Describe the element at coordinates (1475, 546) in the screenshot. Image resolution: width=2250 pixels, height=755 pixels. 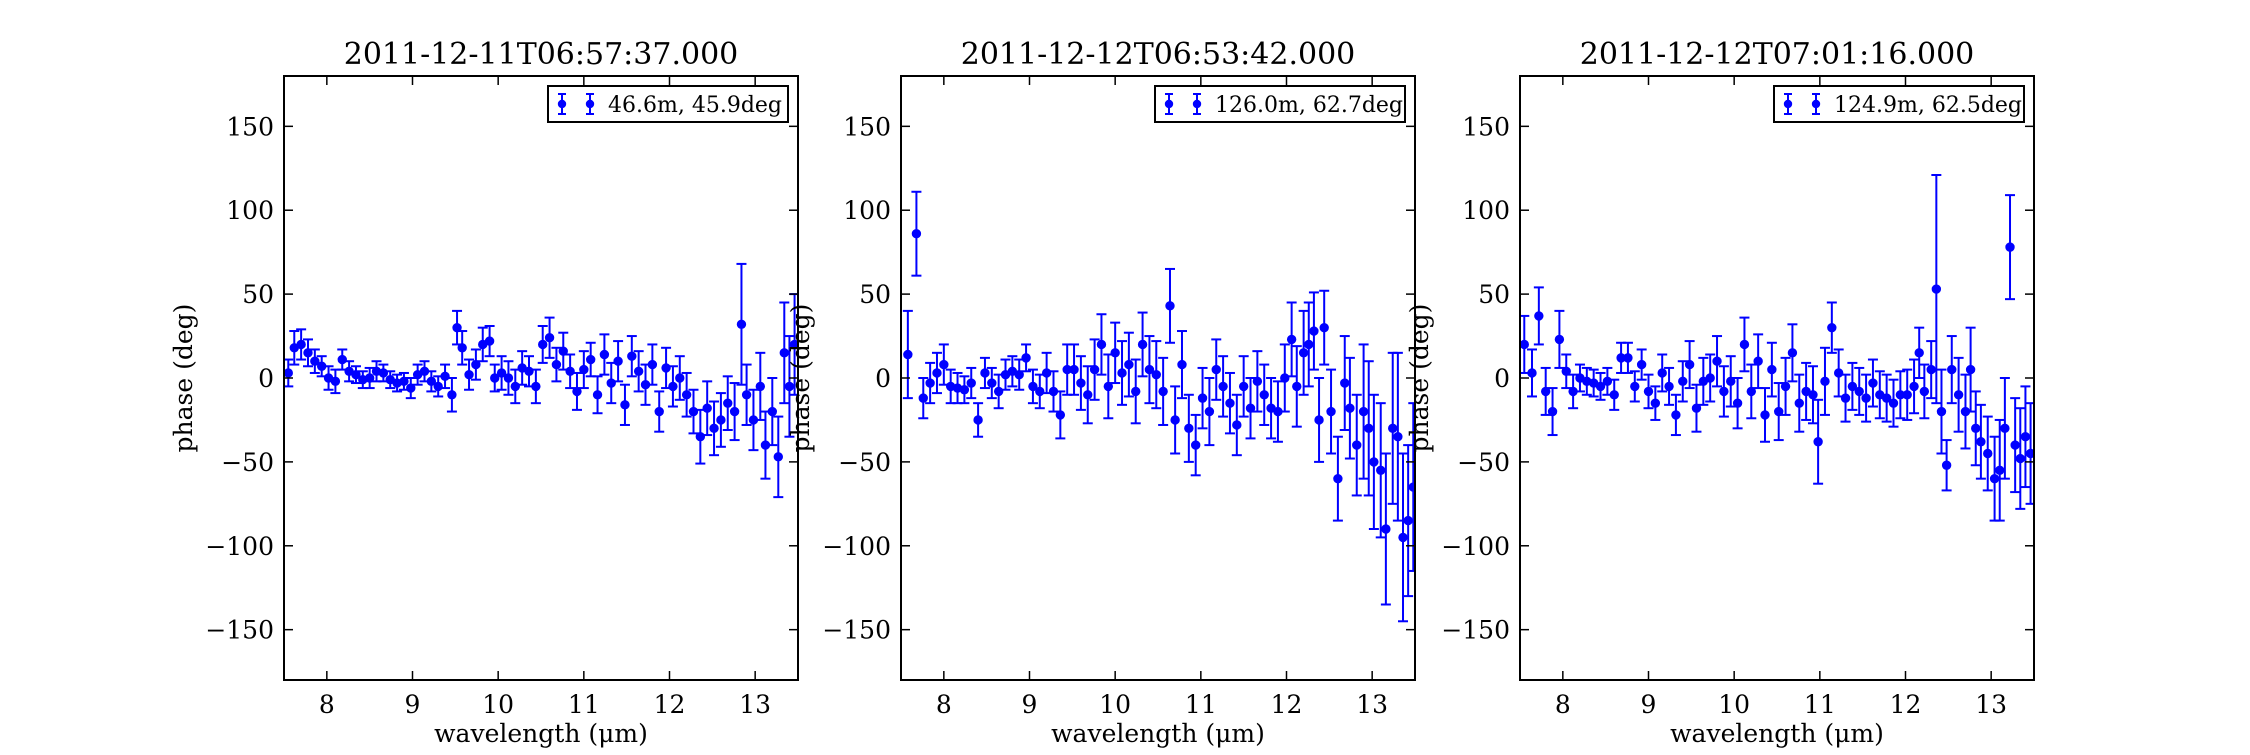
I see `y-tick-label: −100` at that location.